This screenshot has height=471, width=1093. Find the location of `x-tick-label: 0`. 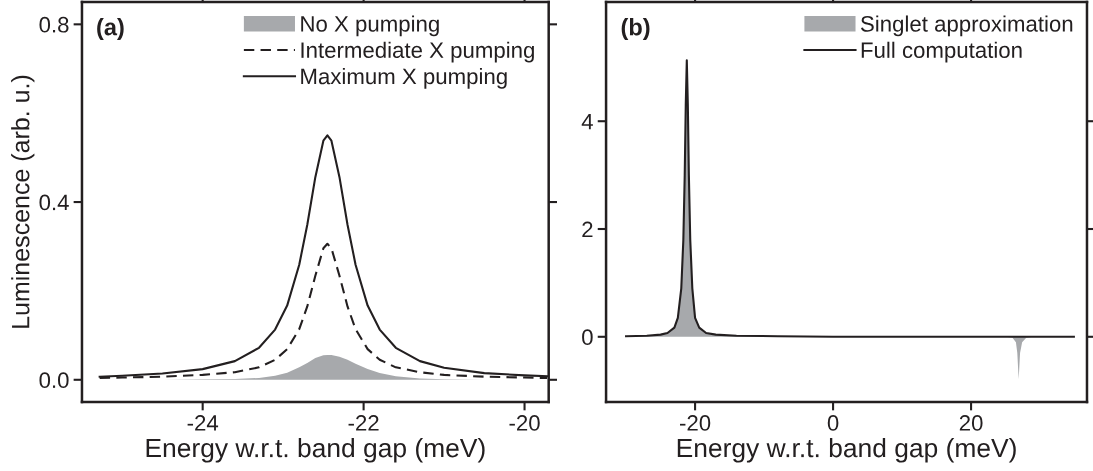

x-tick-label: 0 is located at coordinates (833, 423).